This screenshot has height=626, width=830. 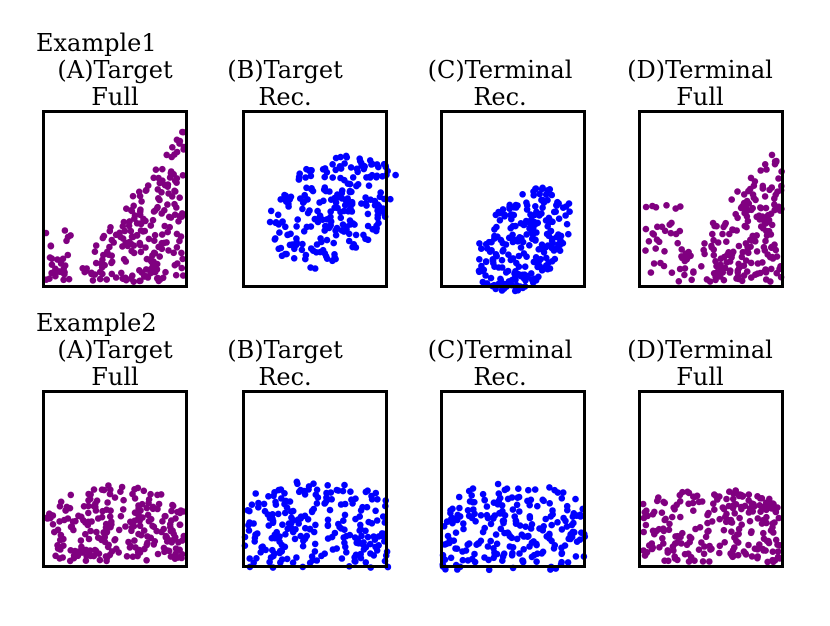 What do you see at coordinates (320, 199) in the screenshot?
I see `ex1-panel-b-plot` at bounding box center [320, 199].